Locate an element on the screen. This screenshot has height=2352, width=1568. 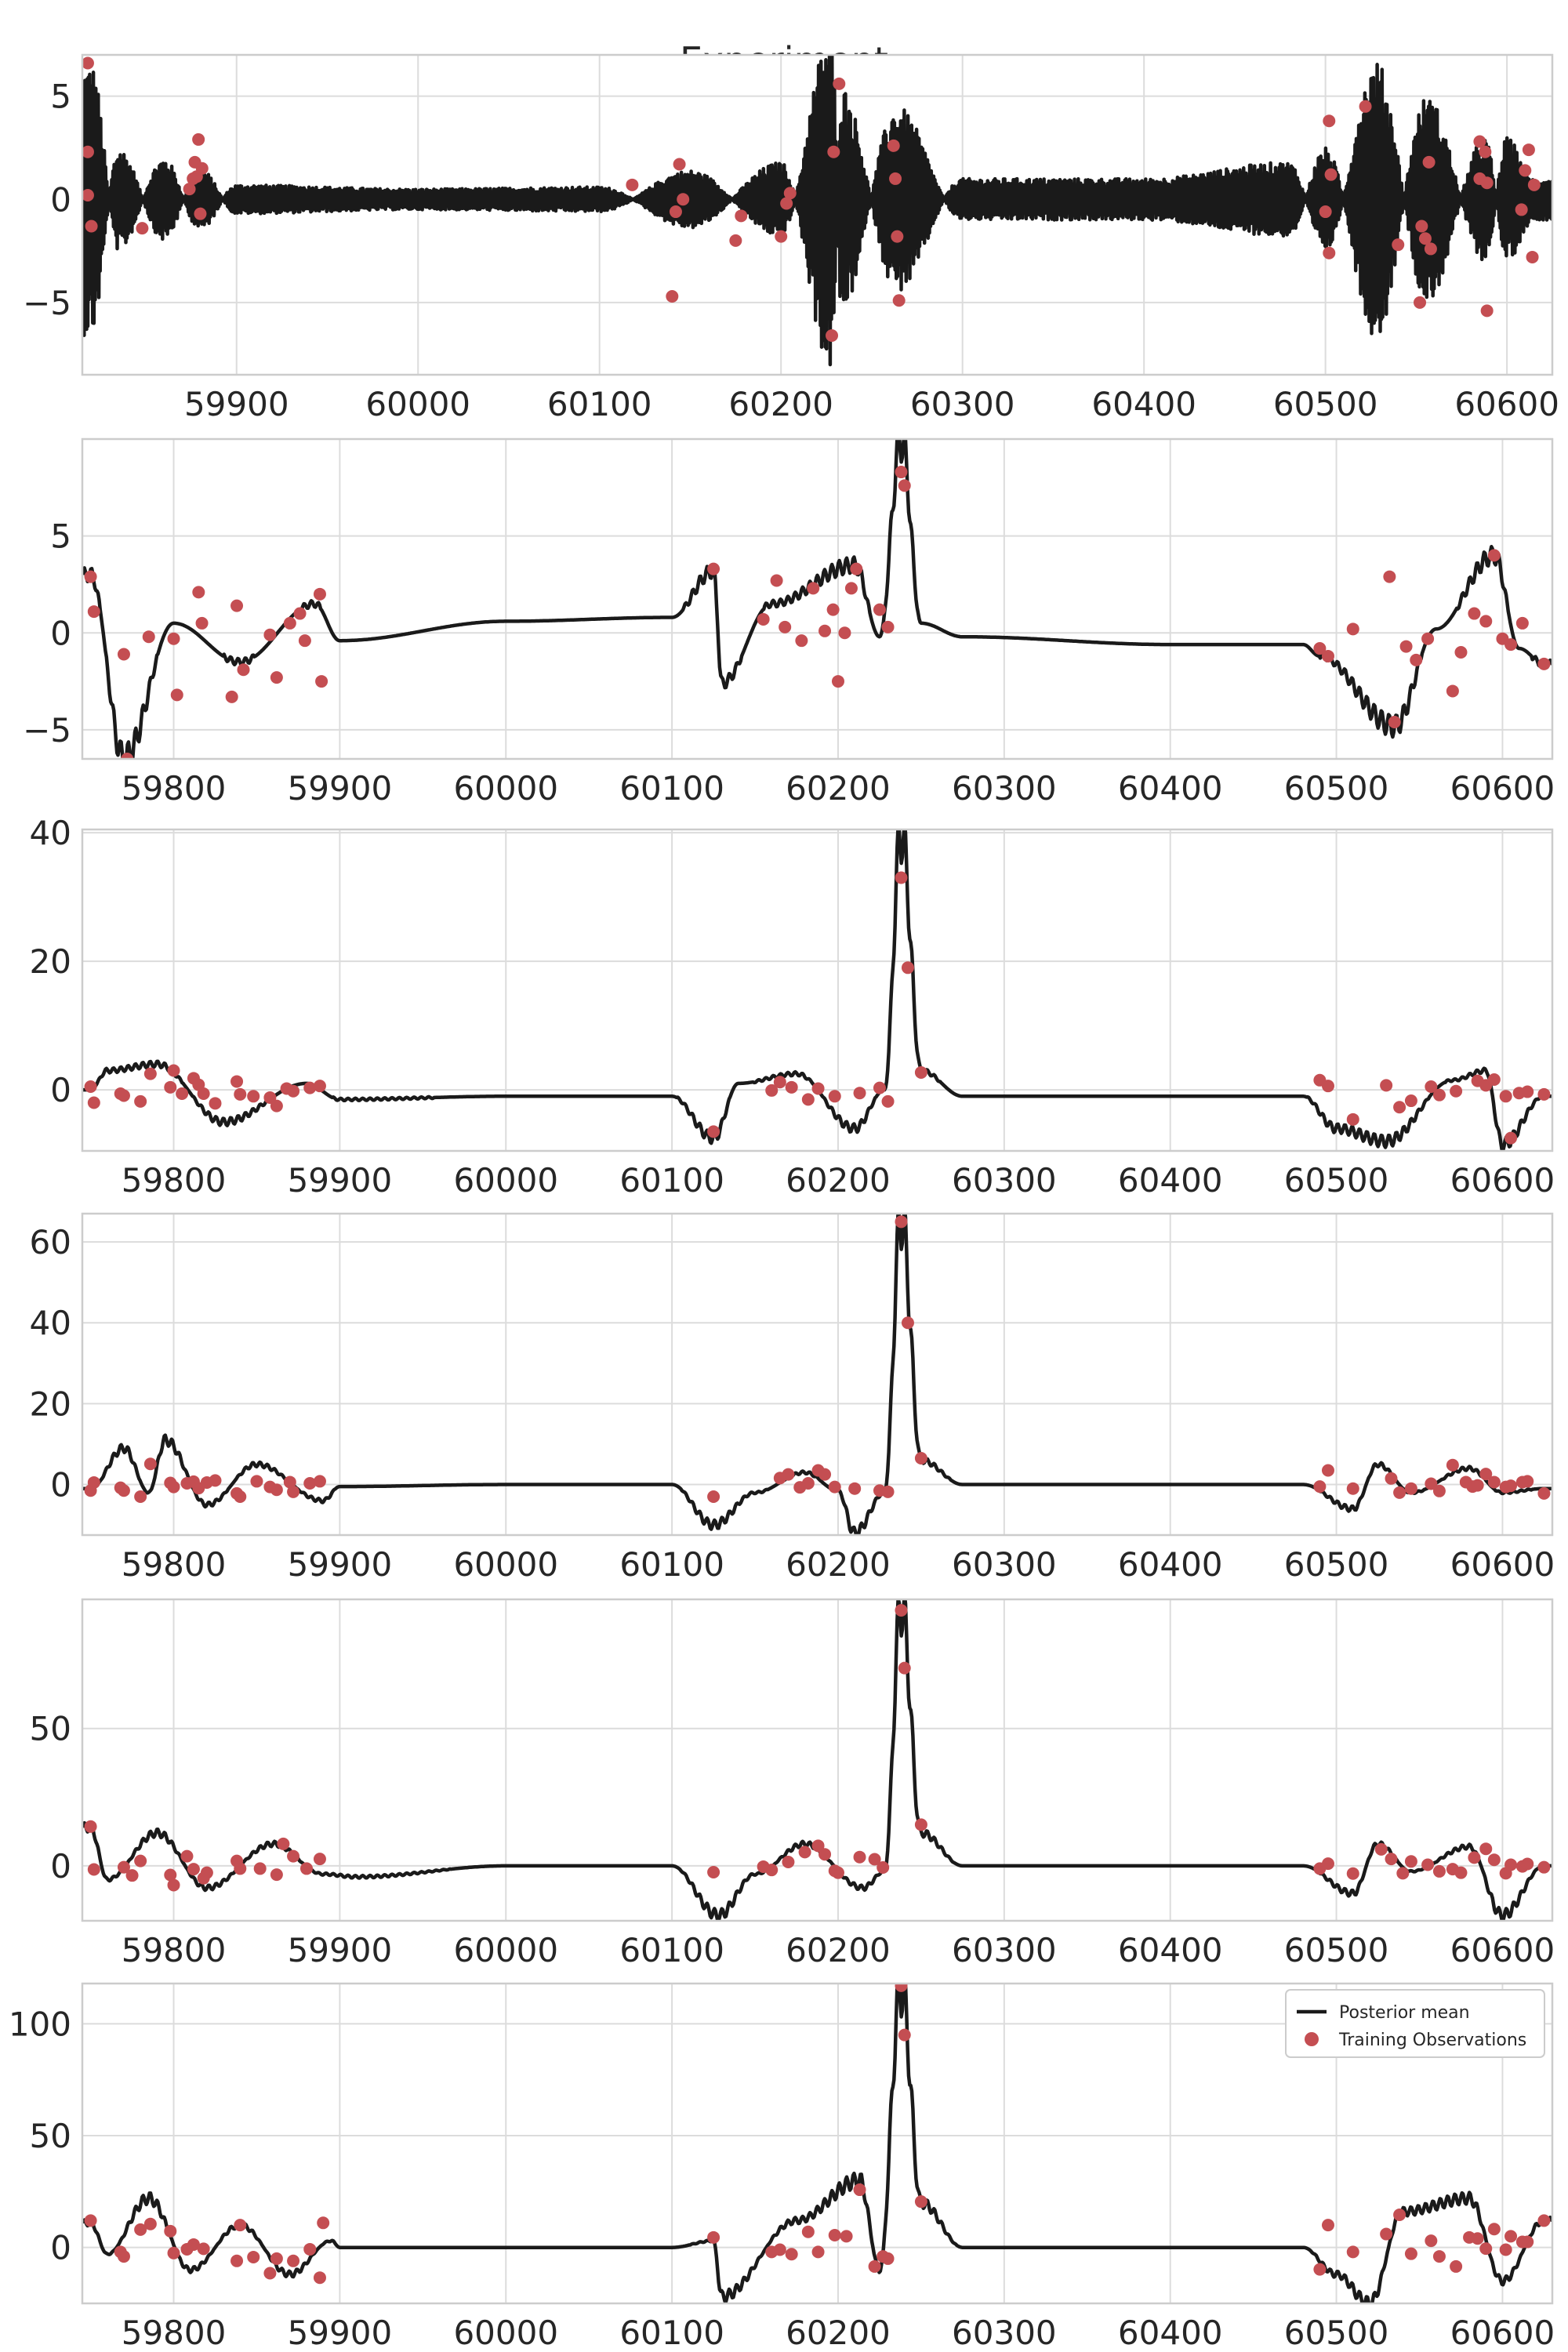
x-tick-label: 60000 is located at coordinates (505, 1950).